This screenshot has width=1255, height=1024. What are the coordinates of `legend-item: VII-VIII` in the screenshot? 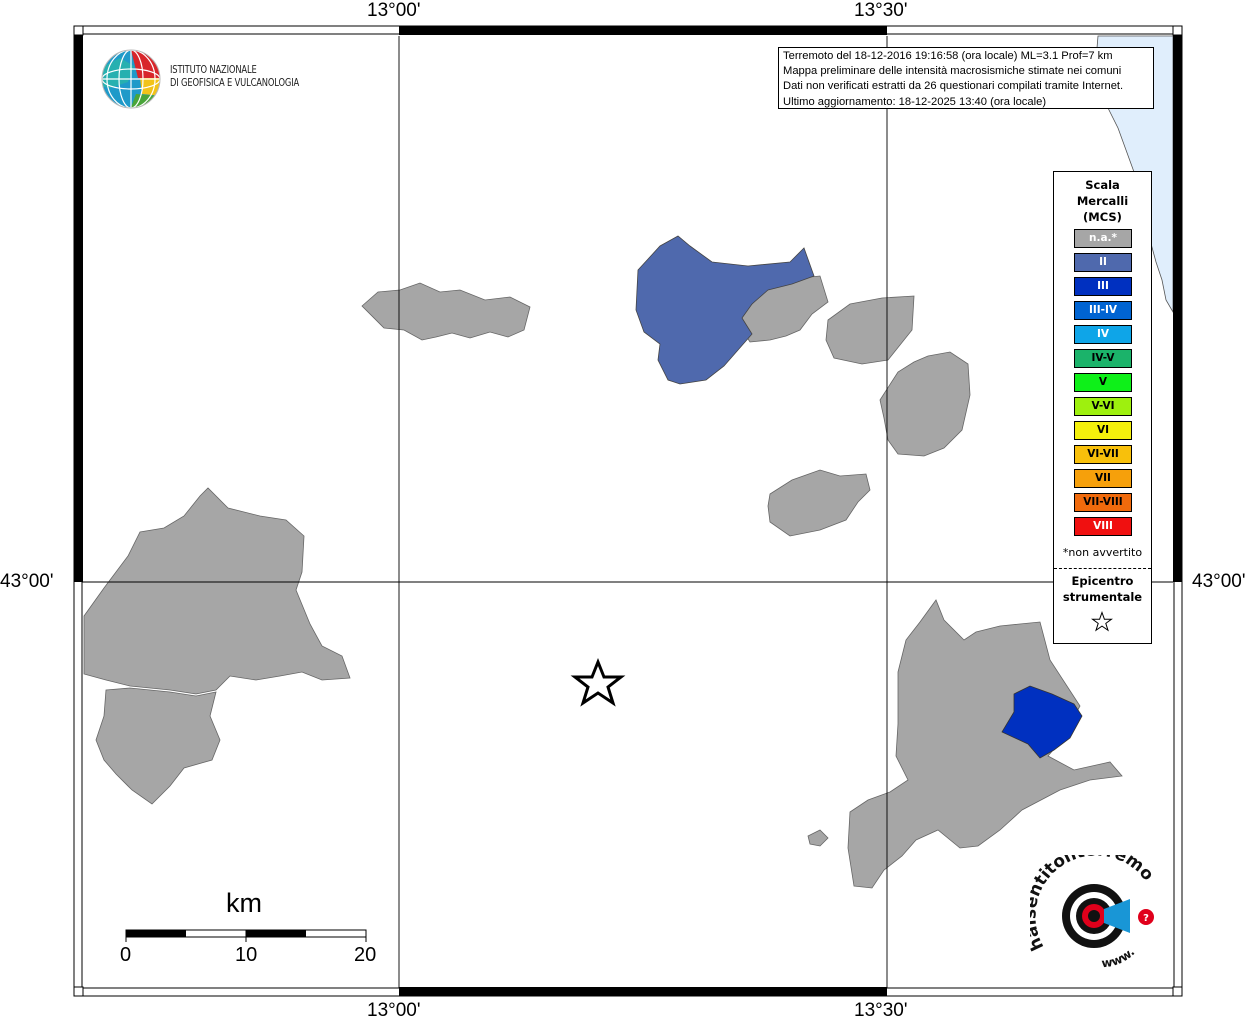 It's located at (1103, 502).